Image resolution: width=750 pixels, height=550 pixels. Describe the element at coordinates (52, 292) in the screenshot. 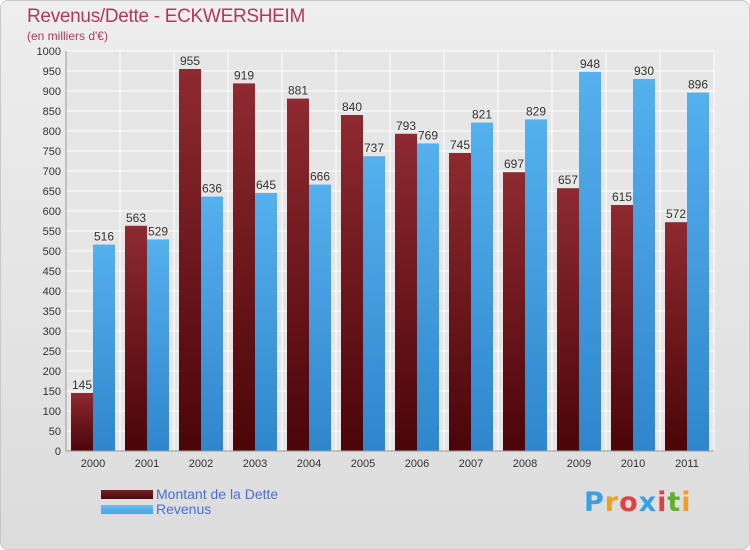

I see `y-tick-label: 400` at that location.